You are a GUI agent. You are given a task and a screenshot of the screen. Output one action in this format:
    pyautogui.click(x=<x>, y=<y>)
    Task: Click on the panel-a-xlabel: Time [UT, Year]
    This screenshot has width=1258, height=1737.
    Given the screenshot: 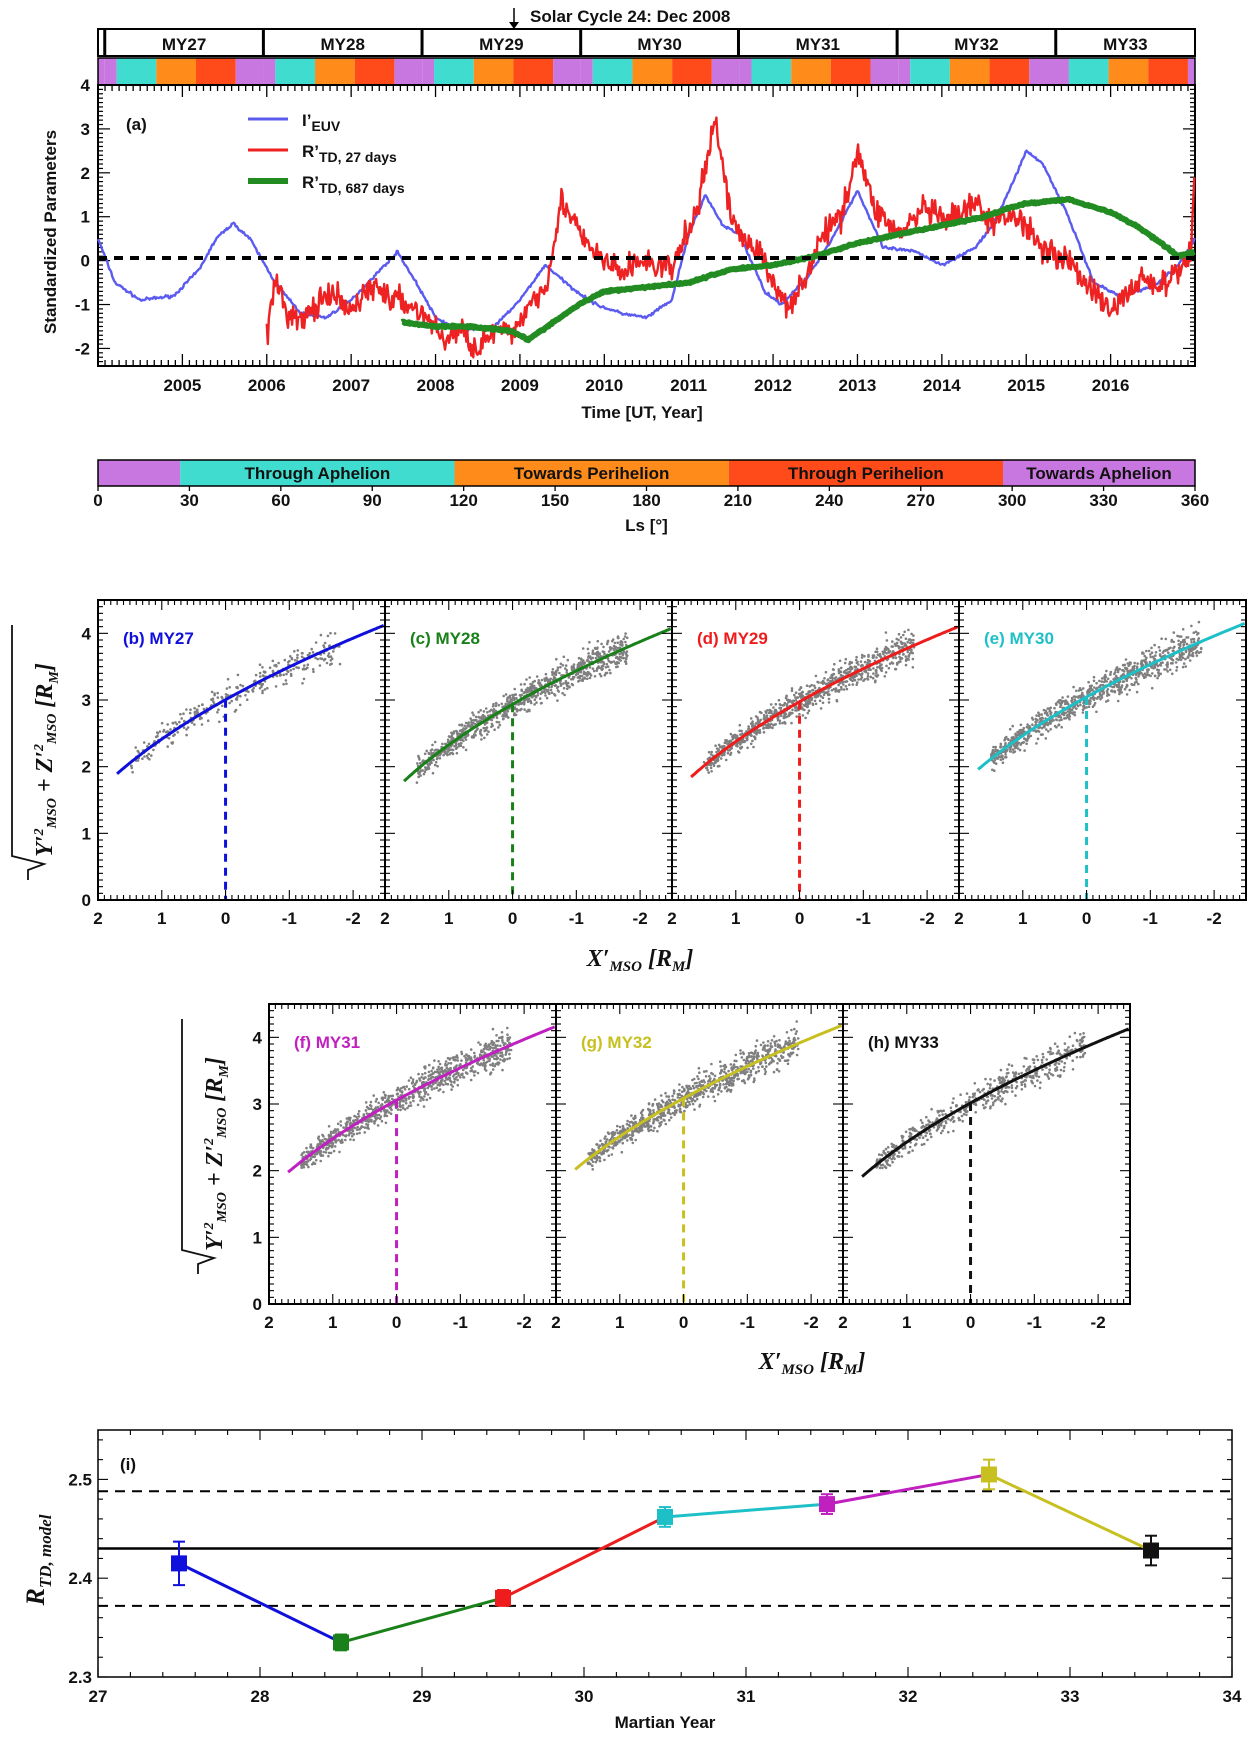 What is the action you would take?
    pyautogui.click(x=641, y=412)
    